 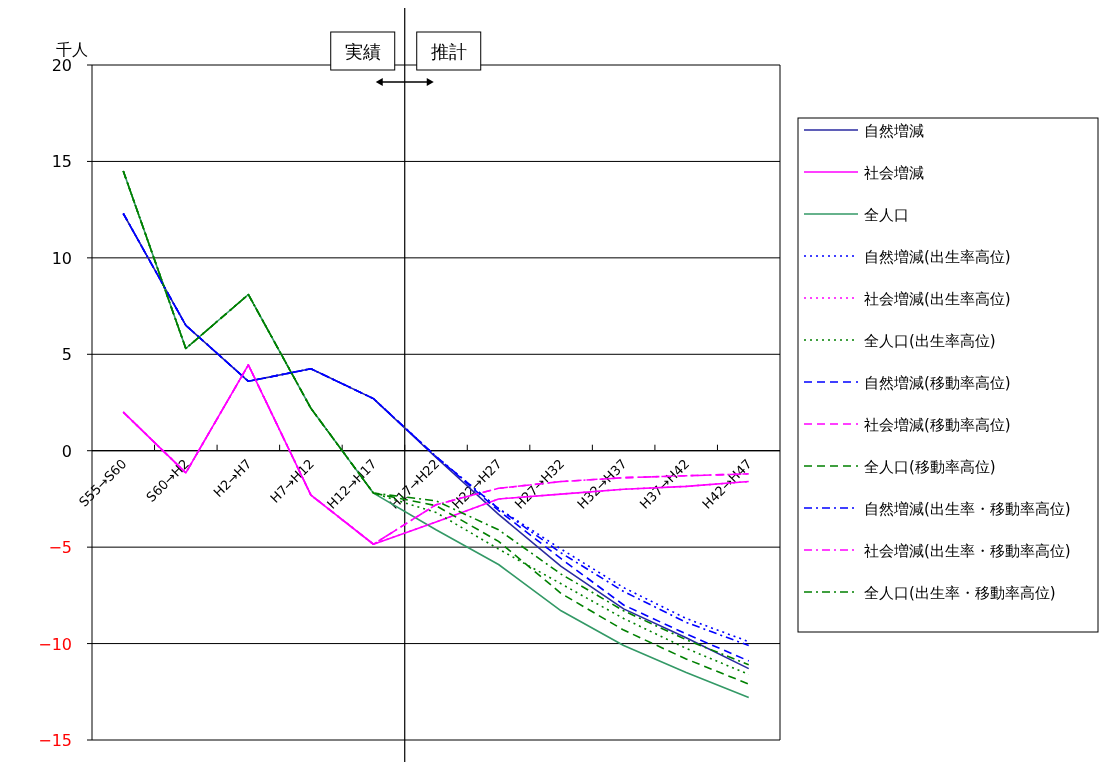 I want to click on y-tick-label: 5, so click(x=66, y=355).